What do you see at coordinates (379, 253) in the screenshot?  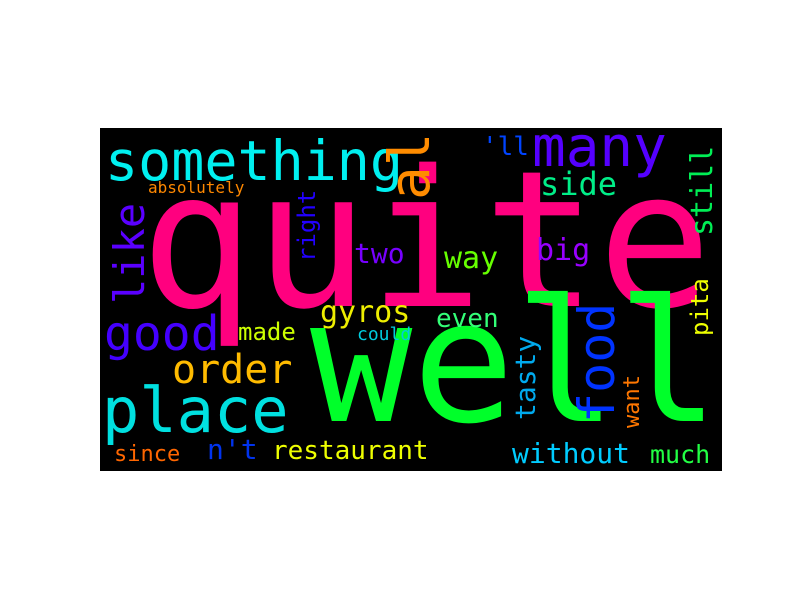 I see `word-two: two` at bounding box center [379, 253].